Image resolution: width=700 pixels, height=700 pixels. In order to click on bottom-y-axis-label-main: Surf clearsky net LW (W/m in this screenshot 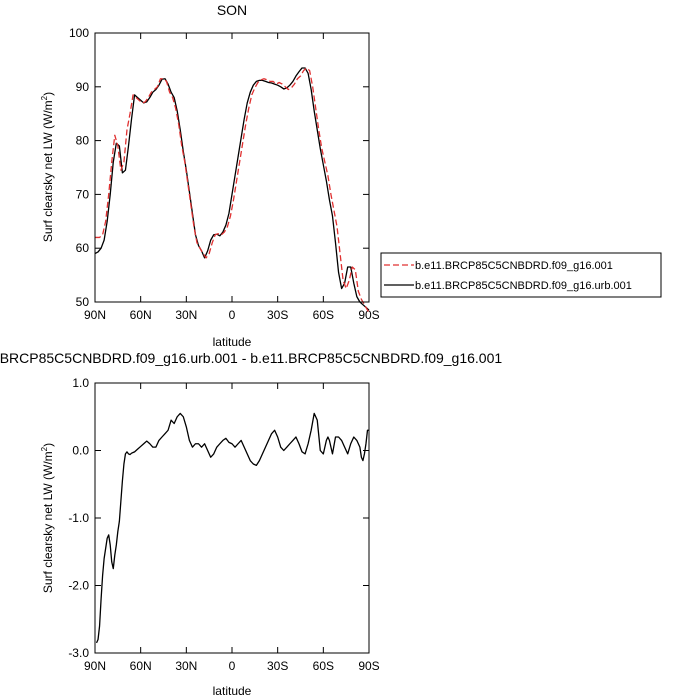, I will do `click(48, 522)`.